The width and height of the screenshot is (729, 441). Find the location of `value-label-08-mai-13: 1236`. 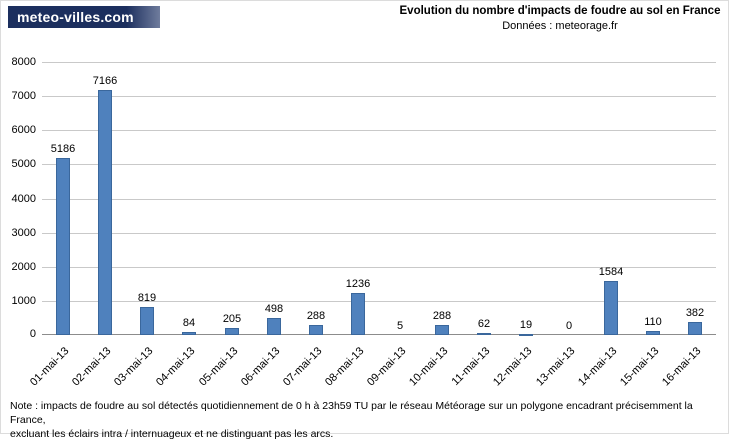

value-label-08-mai-13: 1236 is located at coordinates (358, 284).